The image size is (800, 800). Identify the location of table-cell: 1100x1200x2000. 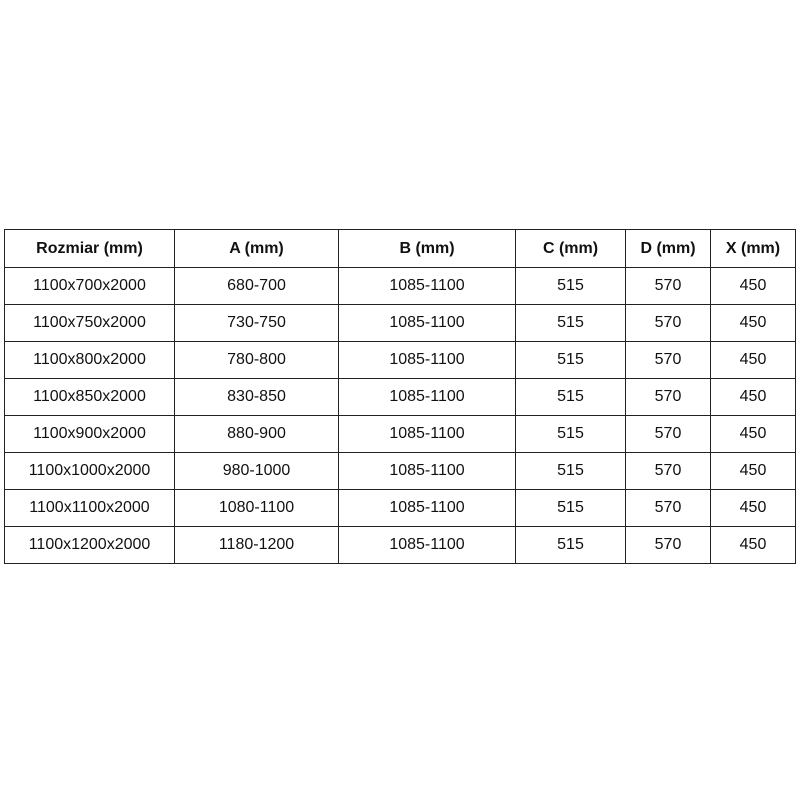
(89, 545).